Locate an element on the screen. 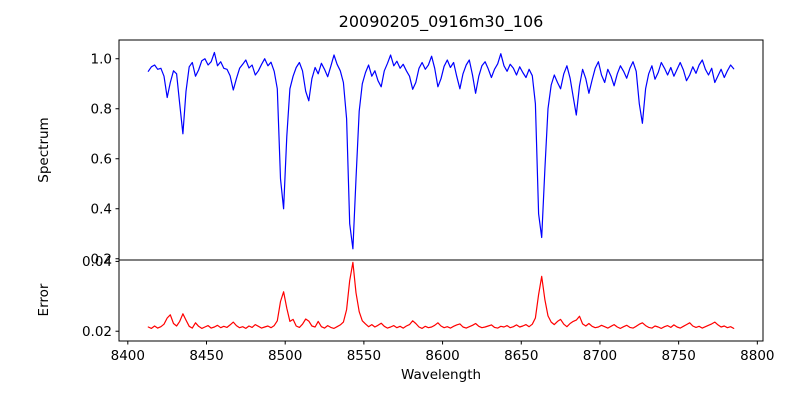 The width and height of the screenshot is (800, 400). spectrum-y-tick-label: 1.0 is located at coordinates (101, 60).